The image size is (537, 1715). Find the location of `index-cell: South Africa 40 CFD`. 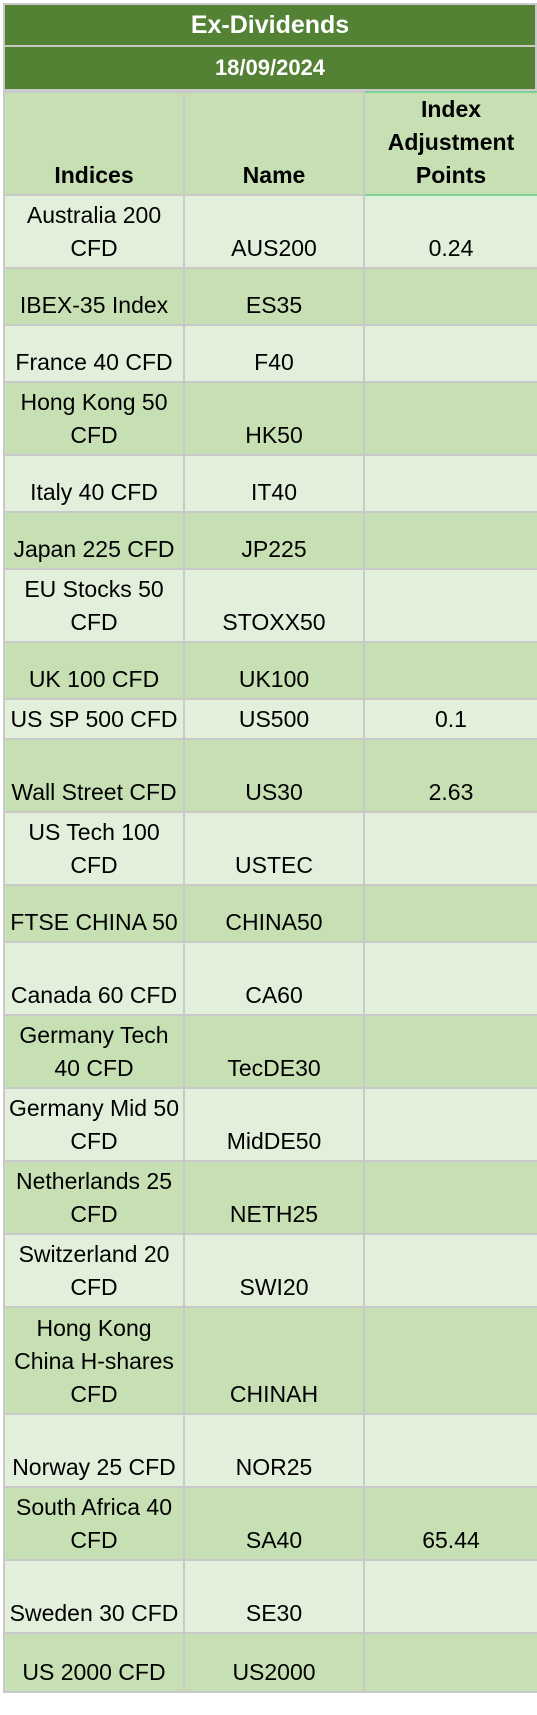

index-cell: South Africa 40 CFD is located at coordinates (94, 1523).